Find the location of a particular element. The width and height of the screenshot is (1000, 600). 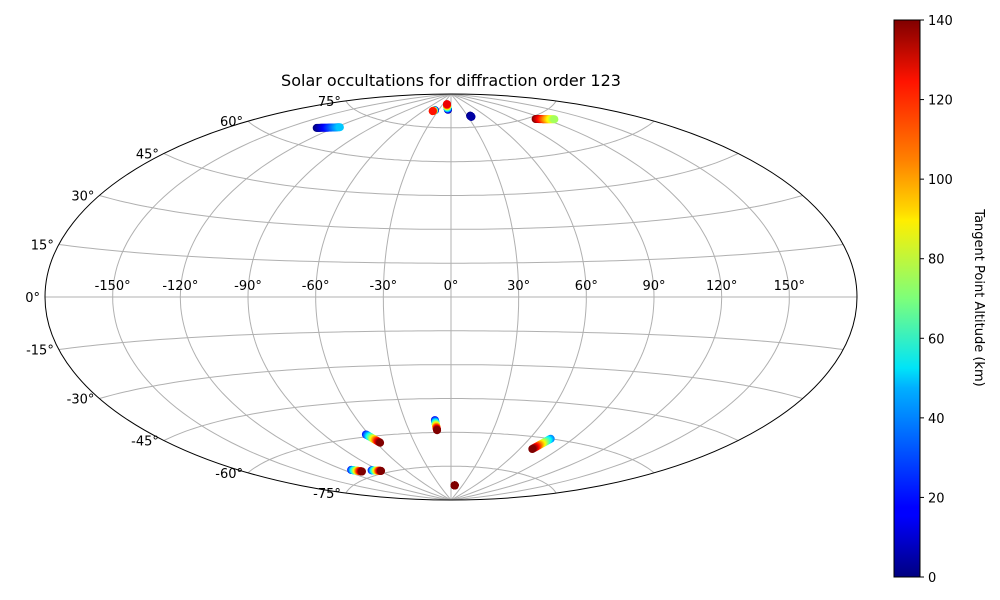

colorbar-tick-label: 80 is located at coordinates (936, 260).